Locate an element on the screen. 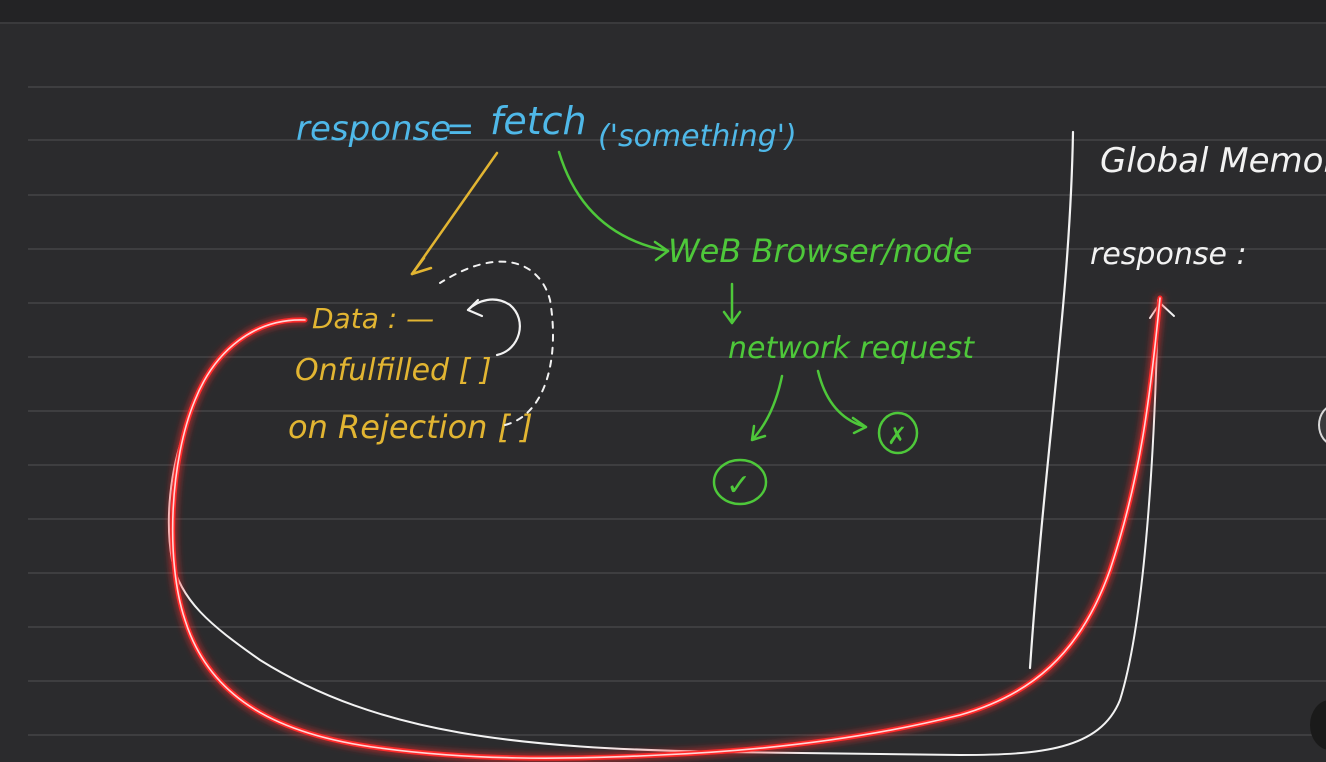 The width and height of the screenshot is (1326, 762). global-memory-title: Global Memory is located at coordinates (1213, 161).